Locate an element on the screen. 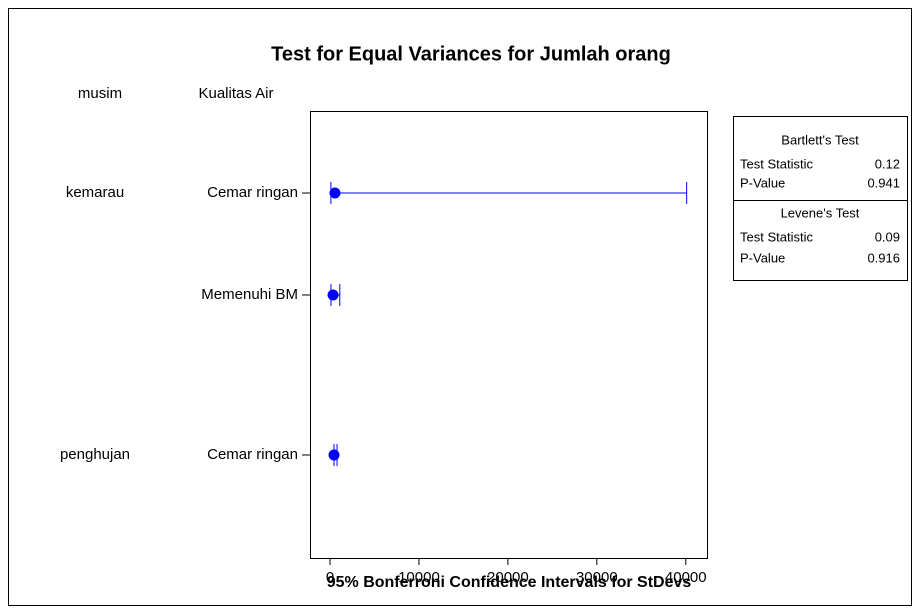  factor-header: Kualitas Air is located at coordinates (235, 93).